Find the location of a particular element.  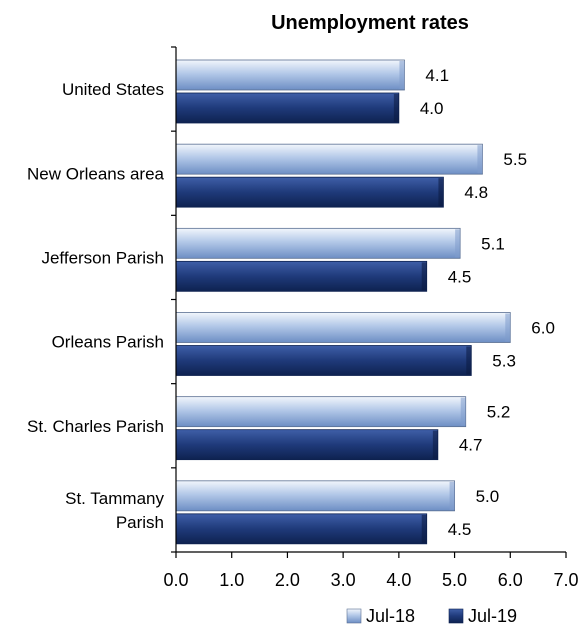

x-tick-label: 3.0 is located at coordinates (343, 580).